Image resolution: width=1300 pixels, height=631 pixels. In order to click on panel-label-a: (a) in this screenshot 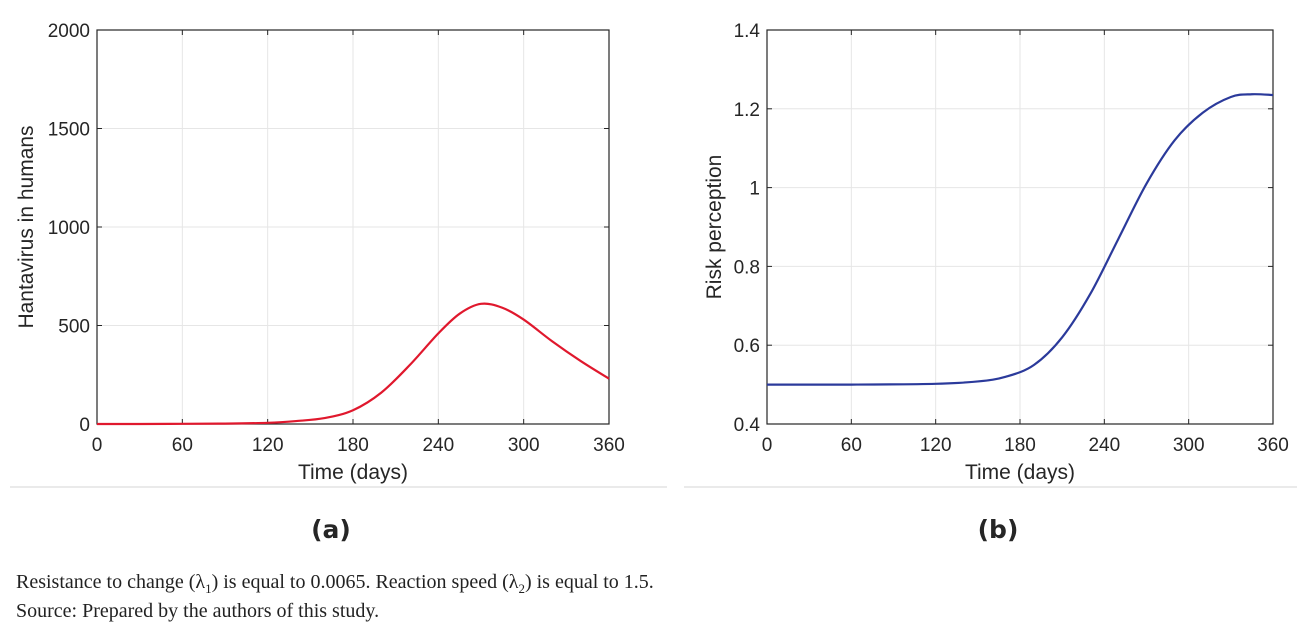, I will do `click(331, 529)`.